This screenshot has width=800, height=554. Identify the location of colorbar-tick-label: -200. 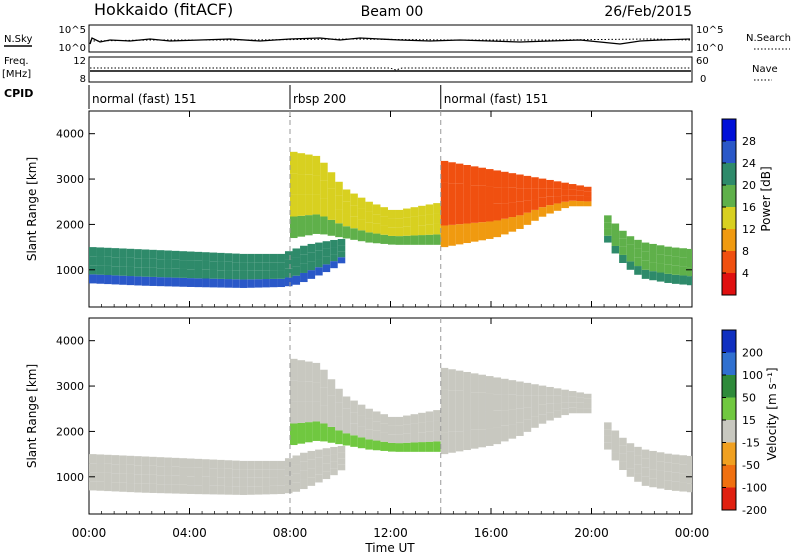
(754, 510).